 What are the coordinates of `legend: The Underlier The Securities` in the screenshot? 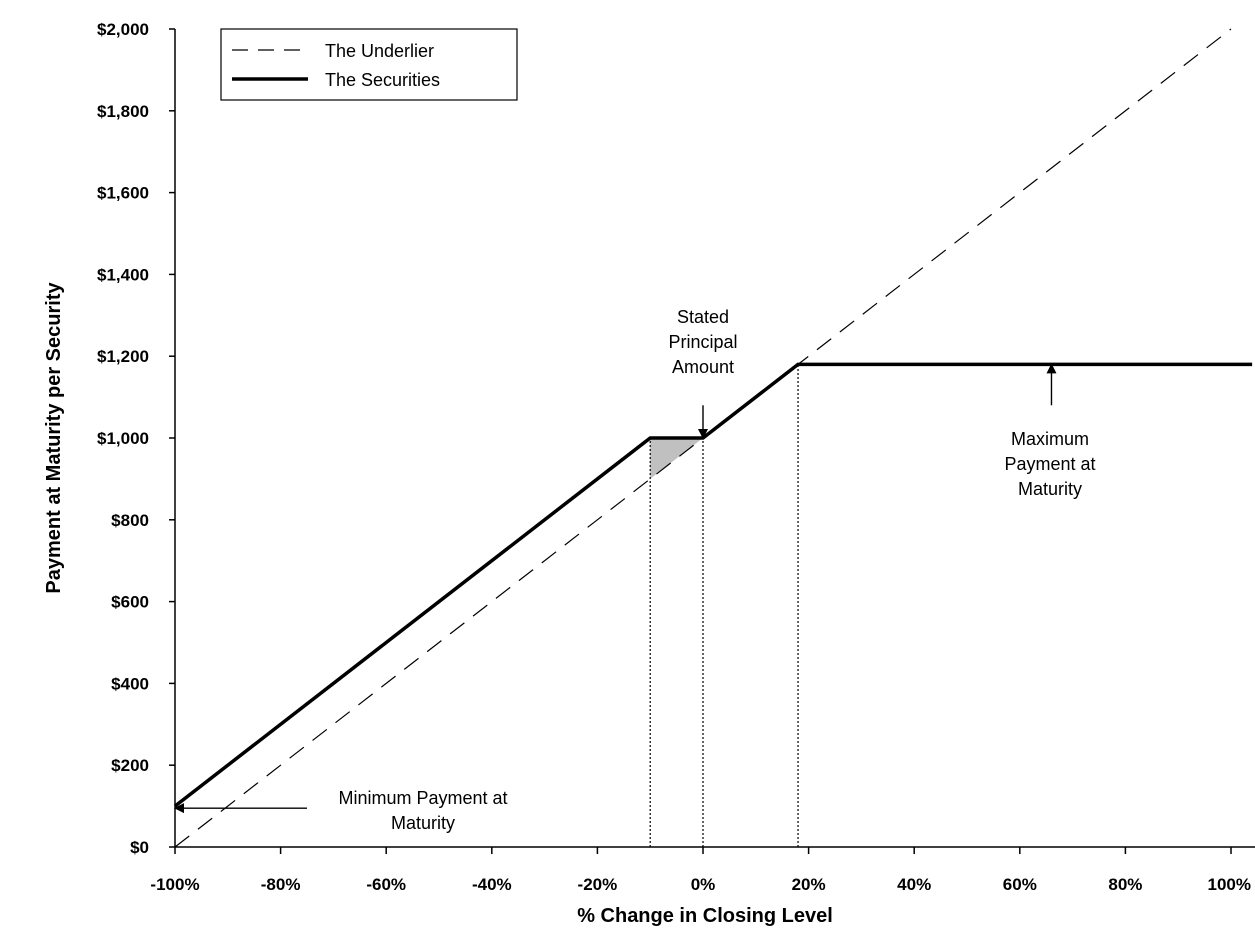 It's located at (369, 64).